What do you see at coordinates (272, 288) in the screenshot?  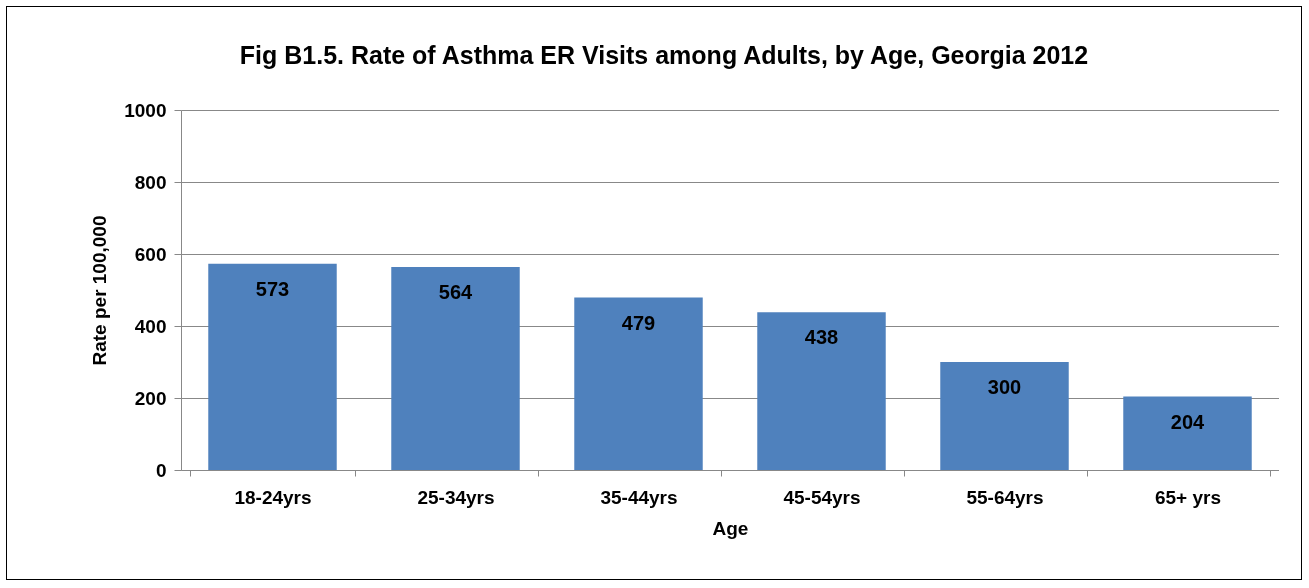 I see `data-label: 573` at bounding box center [272, 288].